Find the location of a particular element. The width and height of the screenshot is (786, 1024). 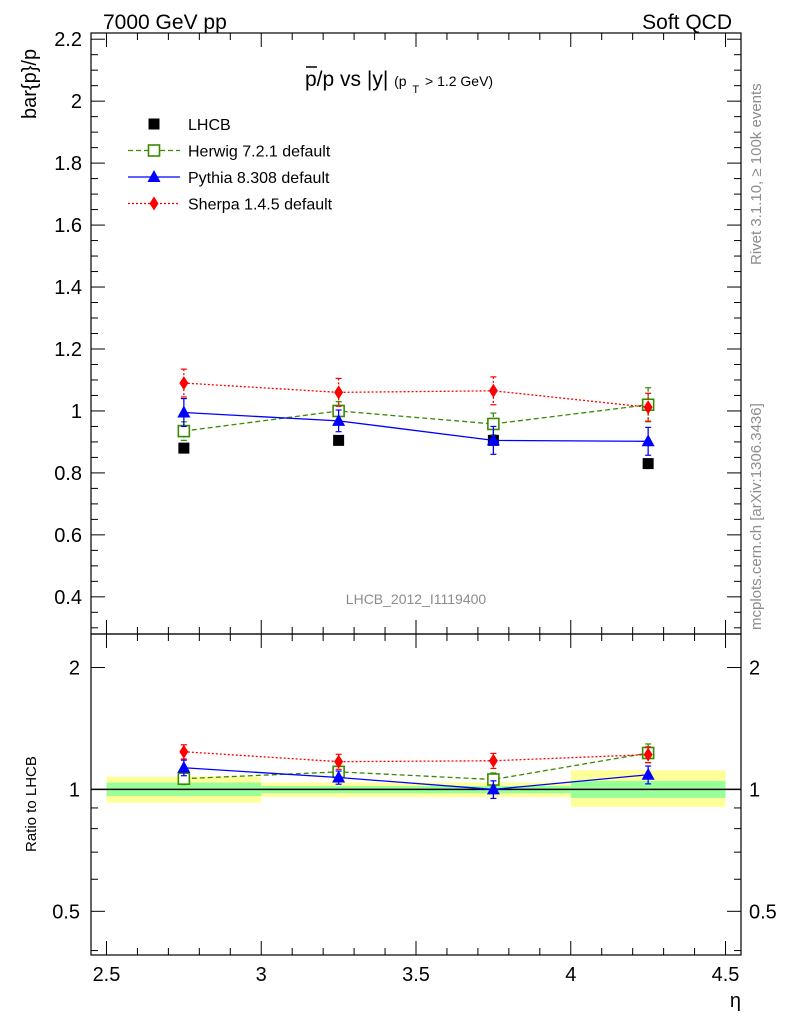

x-tick-label: 4 is located at coordinates (570, 975).